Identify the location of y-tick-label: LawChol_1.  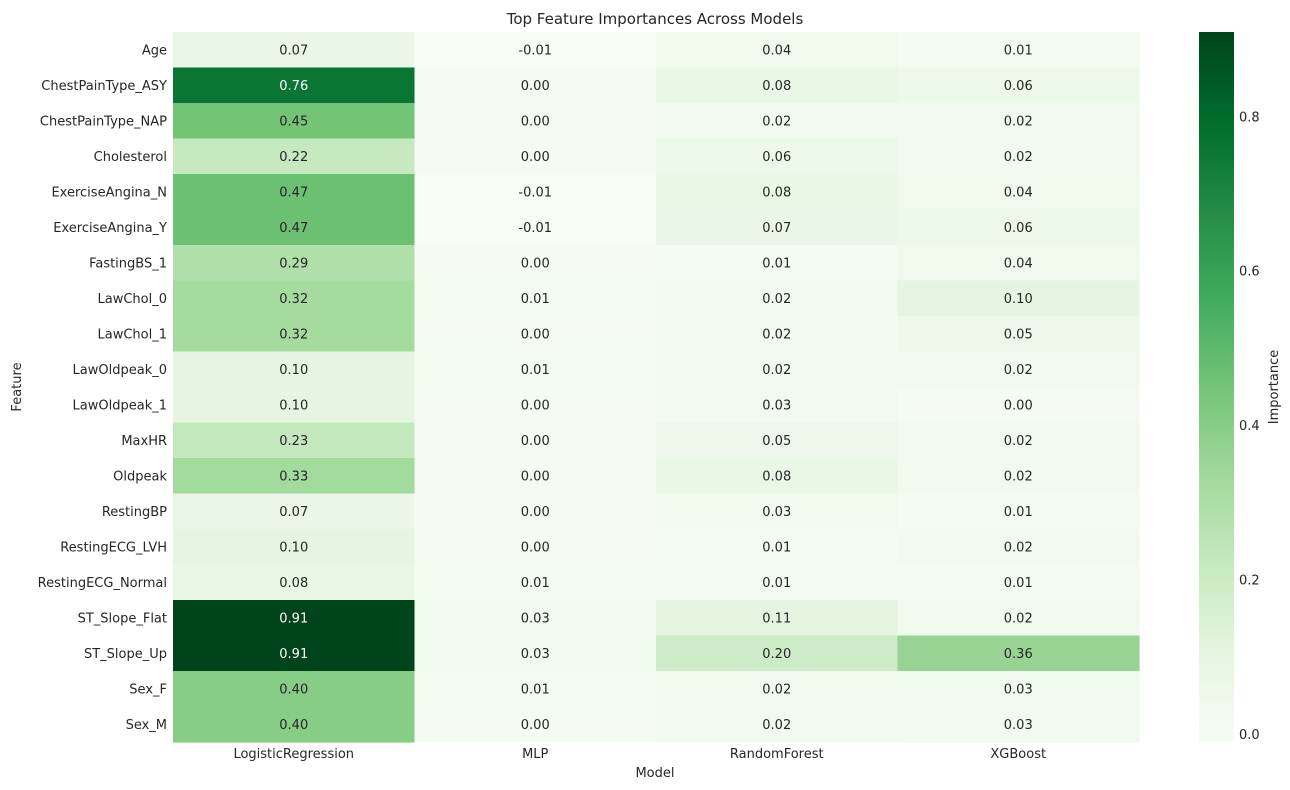
(133, 334).